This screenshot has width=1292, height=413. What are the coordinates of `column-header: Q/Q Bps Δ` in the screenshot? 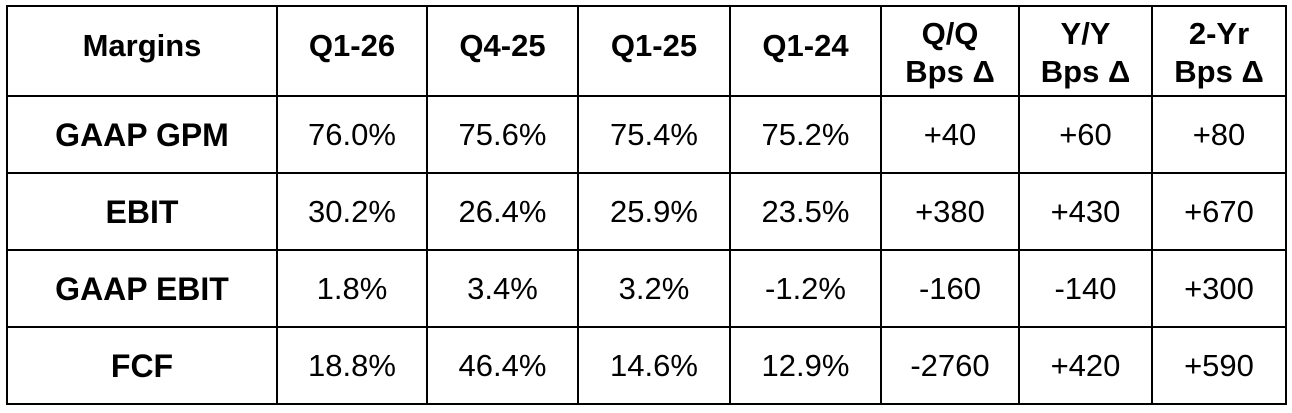 It's located at (950, 51).